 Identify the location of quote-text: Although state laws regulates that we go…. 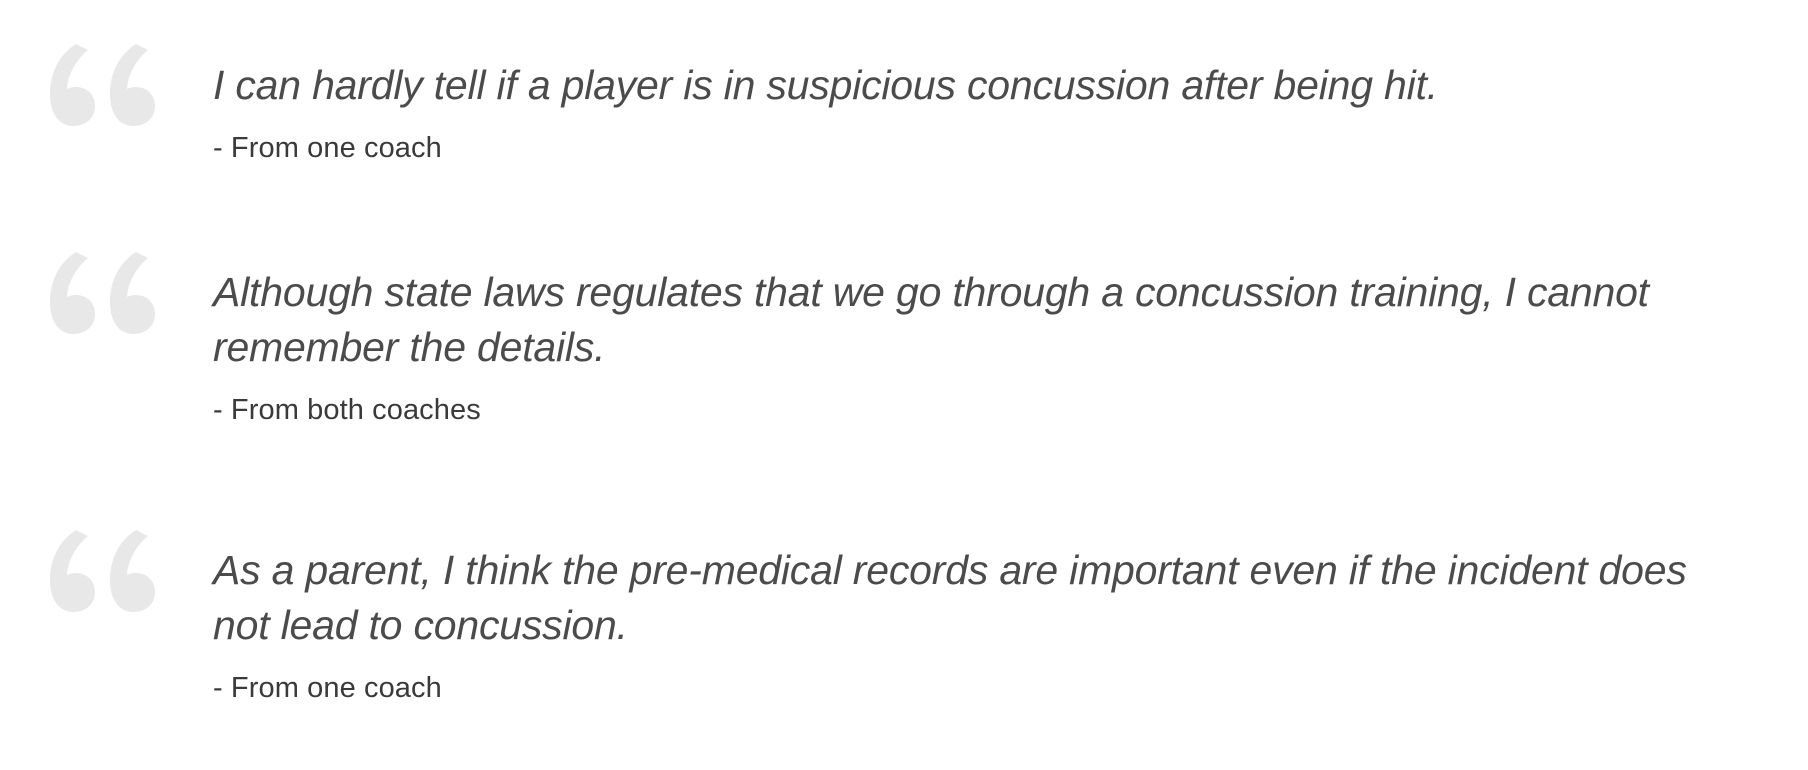
(931, 319).